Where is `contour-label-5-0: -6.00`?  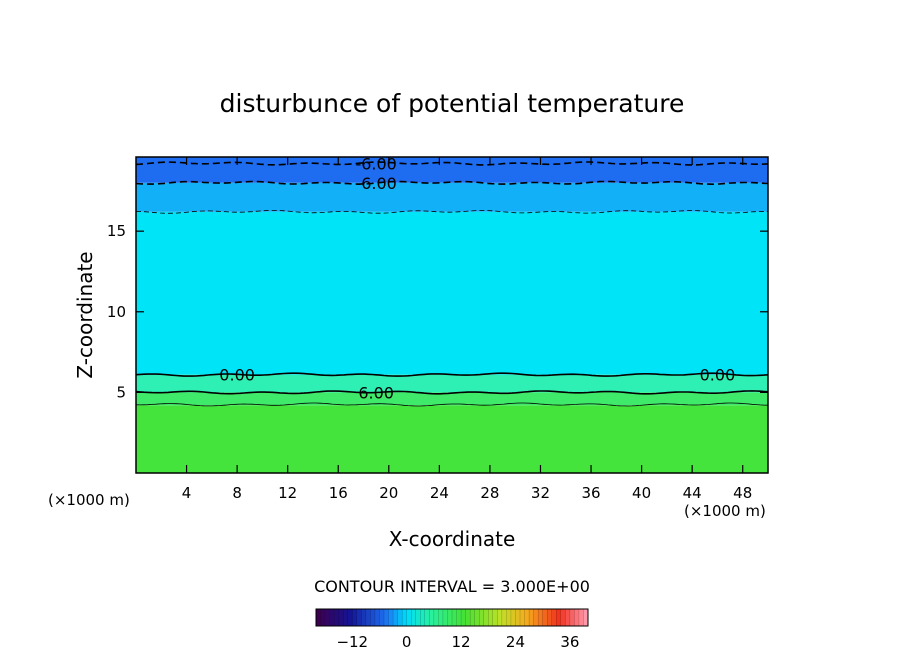
contour-label-5-0: -6.00 is located at coordinates (375, 163).